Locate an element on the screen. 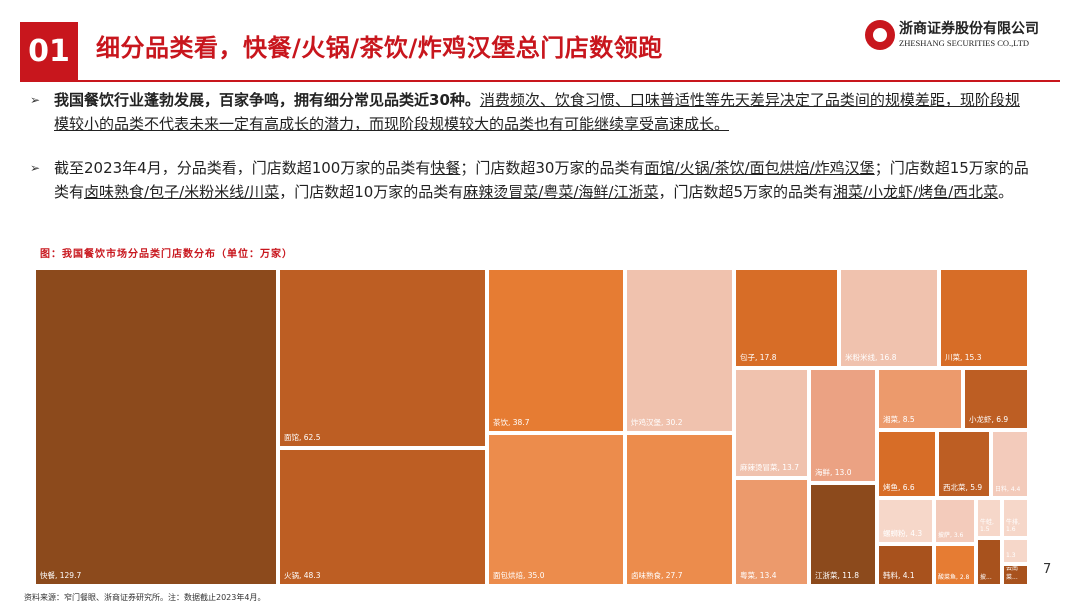  treemap-cell-label: 1.3 is located at coordinates (1011, 555).